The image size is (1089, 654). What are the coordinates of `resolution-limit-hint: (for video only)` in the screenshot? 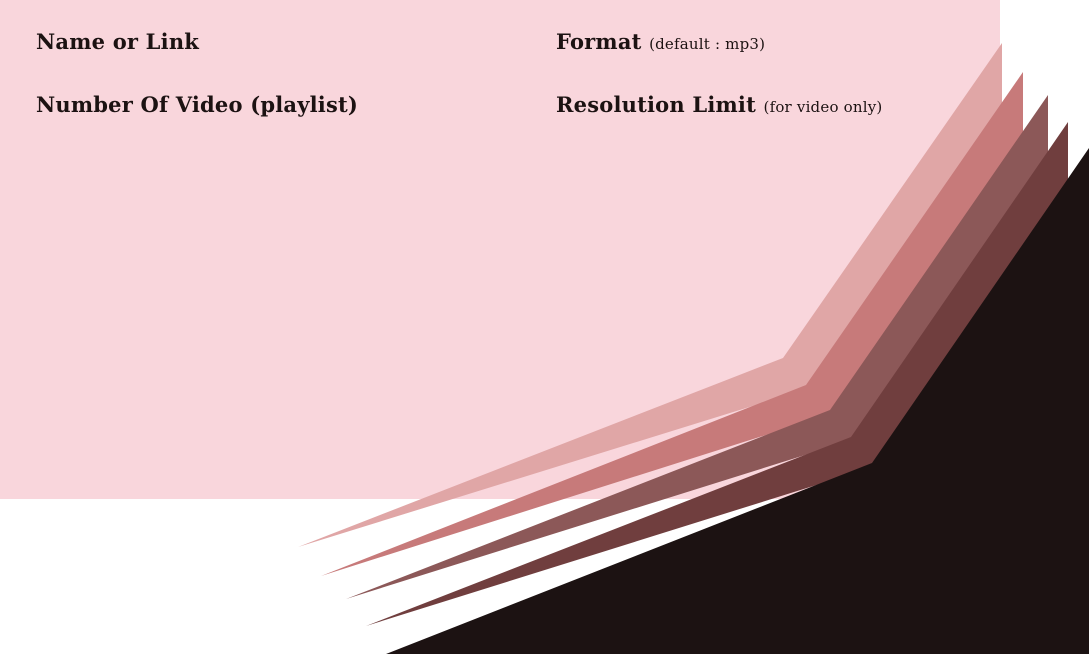 It's located at (823, 107).